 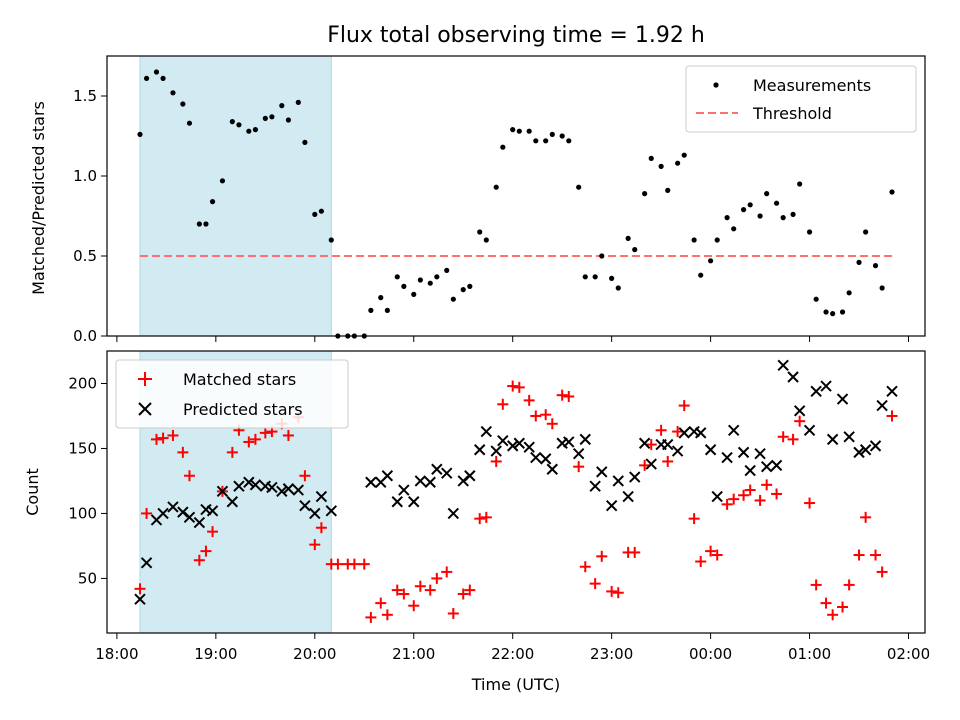 I want to click on x-tick-label: 19:00, so click(x=215, y=654).